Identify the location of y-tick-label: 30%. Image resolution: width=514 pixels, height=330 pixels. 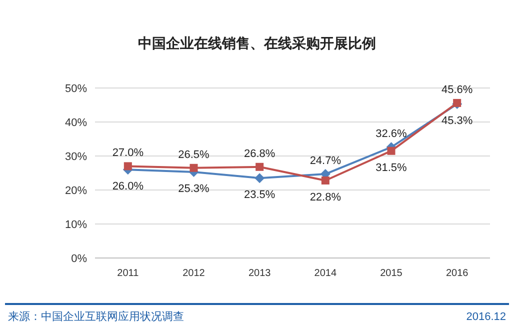
(76, 157).